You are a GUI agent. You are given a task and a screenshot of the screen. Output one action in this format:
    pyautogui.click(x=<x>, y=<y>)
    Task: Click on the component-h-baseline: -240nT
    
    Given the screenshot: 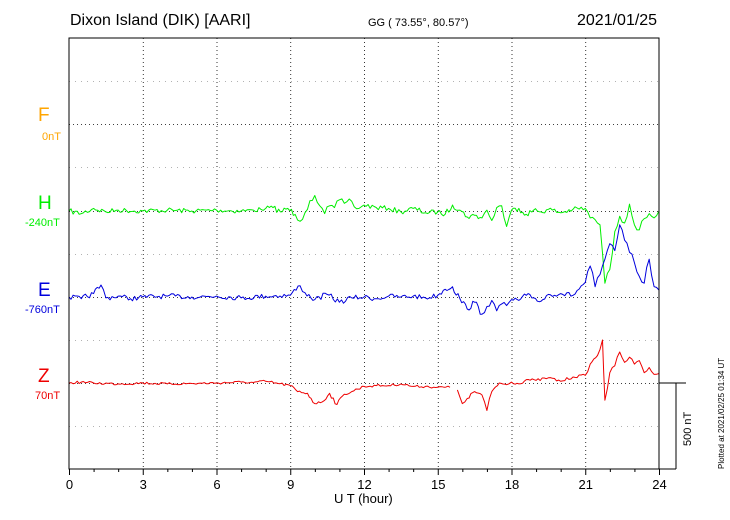 What is the action you would take?
    pyautogui.click(x=42, y=223)
    